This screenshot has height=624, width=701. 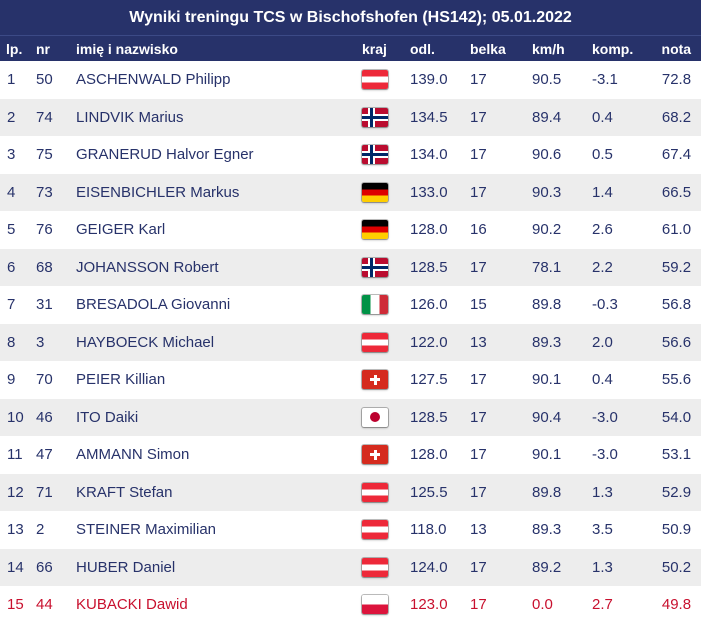 What do you see at coordinates (624, 155) in the screenshot?
I see `cell-komp: 0.5` at bounding box center [624, 155].